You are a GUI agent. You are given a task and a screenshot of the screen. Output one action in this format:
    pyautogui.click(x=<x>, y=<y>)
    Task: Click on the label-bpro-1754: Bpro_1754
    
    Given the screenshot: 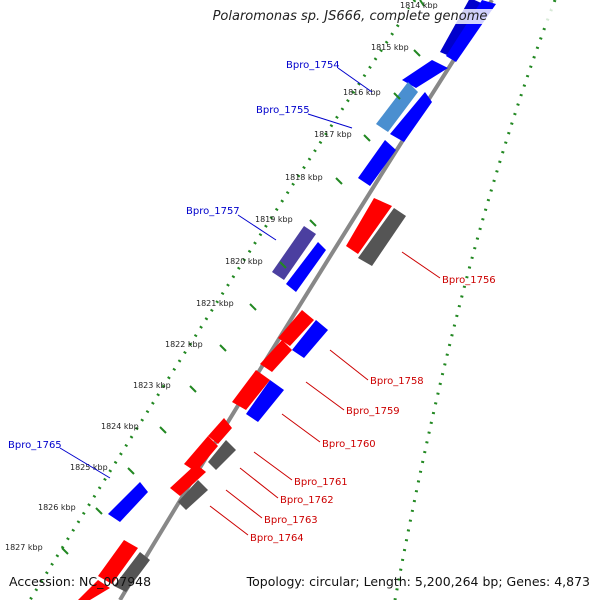 What is the action you would take?
    pyautogui.click(x=313, y=65)
    